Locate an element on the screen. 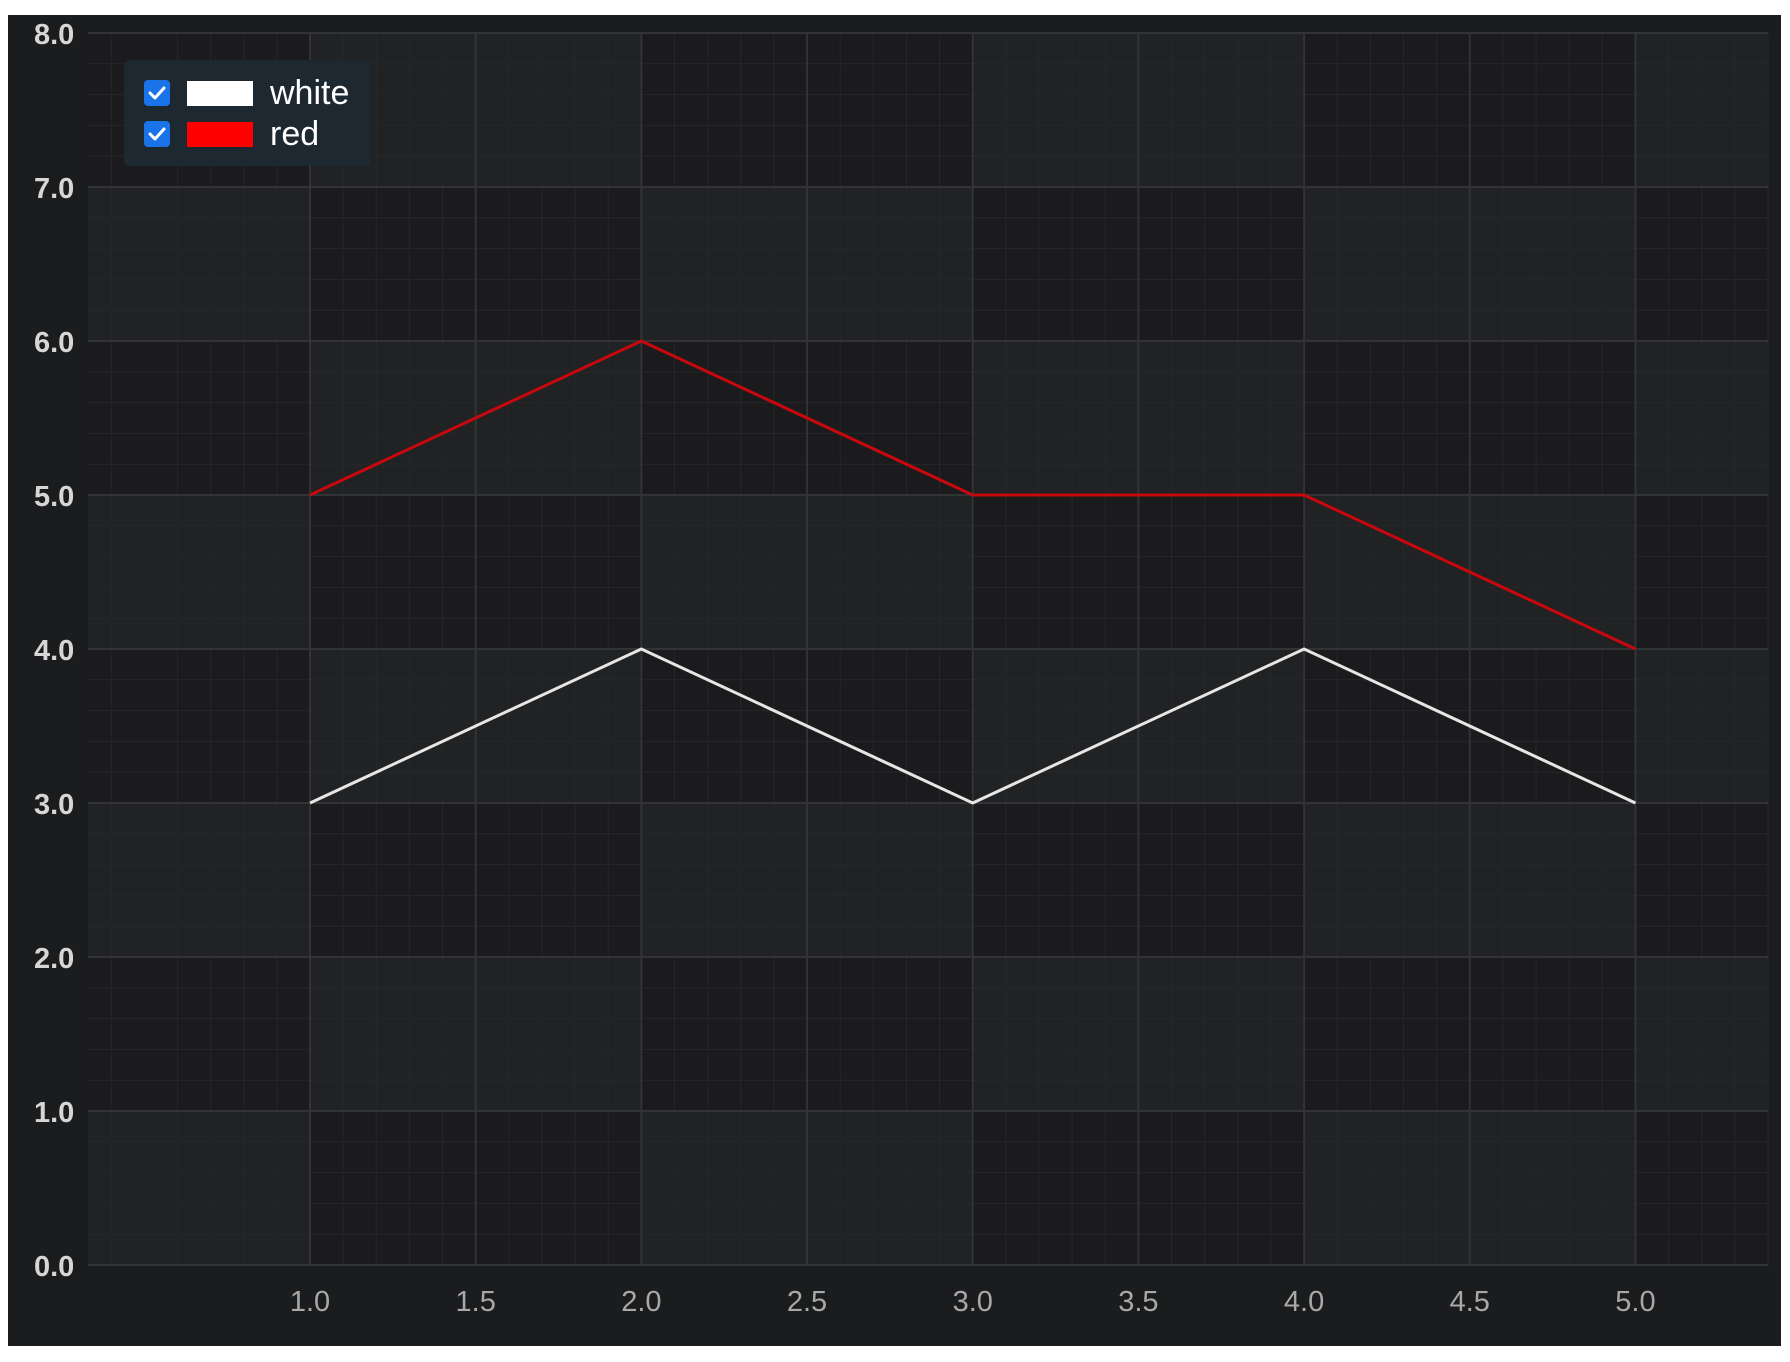  legend-checkbox-red is located at coordinates (157, 134).